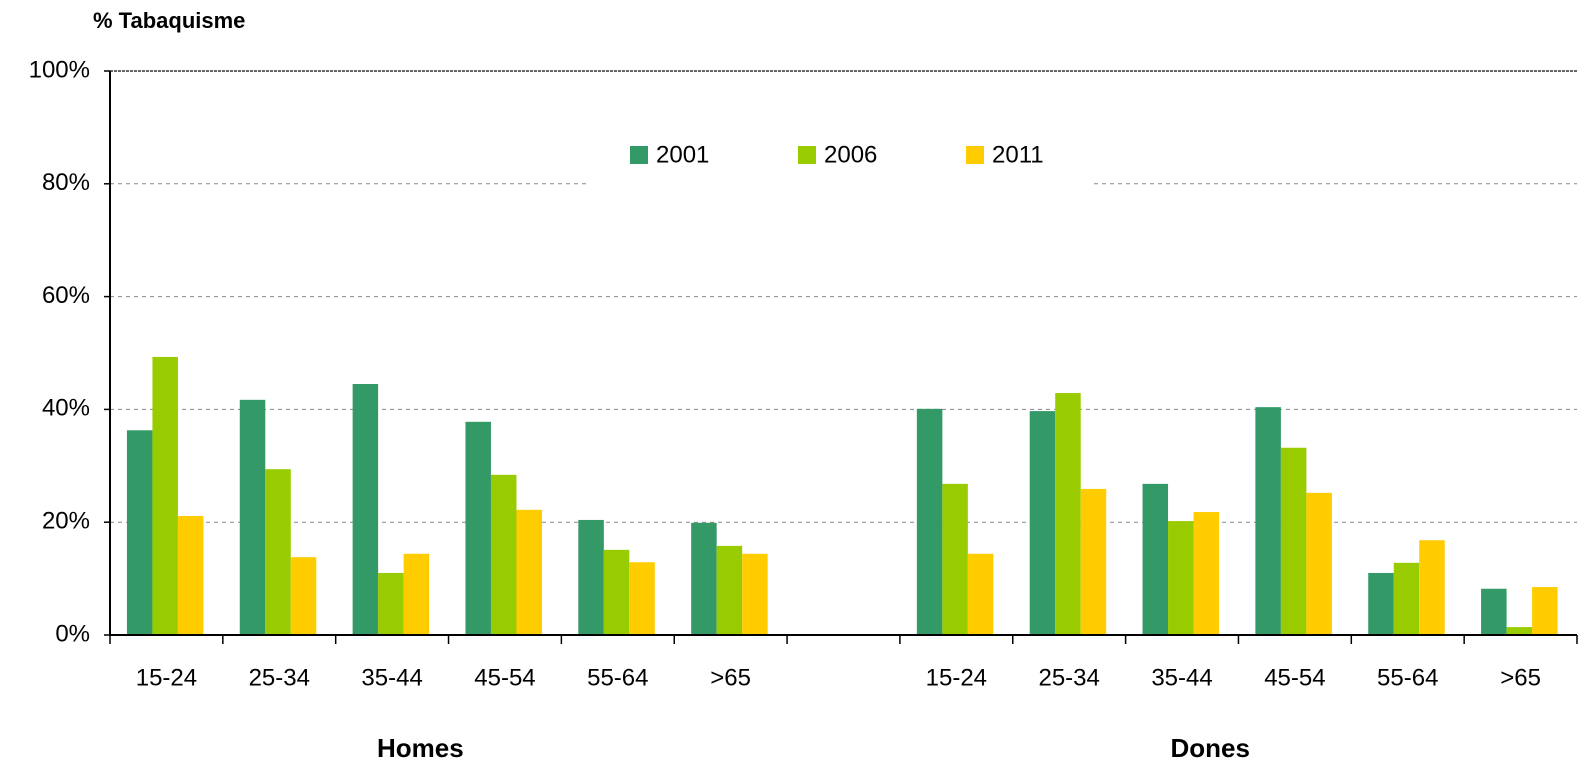  Describe the element at coordinates (169, 20) in the screenshot. I see `y-axis-label: % Tabaquisme` at that location.